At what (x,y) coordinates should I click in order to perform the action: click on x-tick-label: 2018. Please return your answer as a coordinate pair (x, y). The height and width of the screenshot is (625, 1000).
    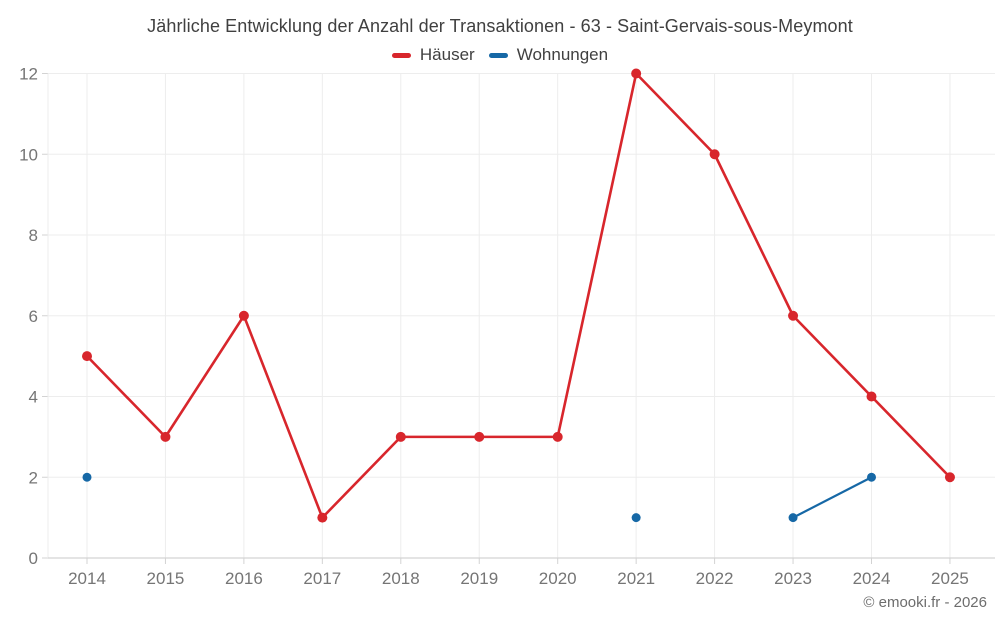
    Looking at the image, I should click on (401, 578).